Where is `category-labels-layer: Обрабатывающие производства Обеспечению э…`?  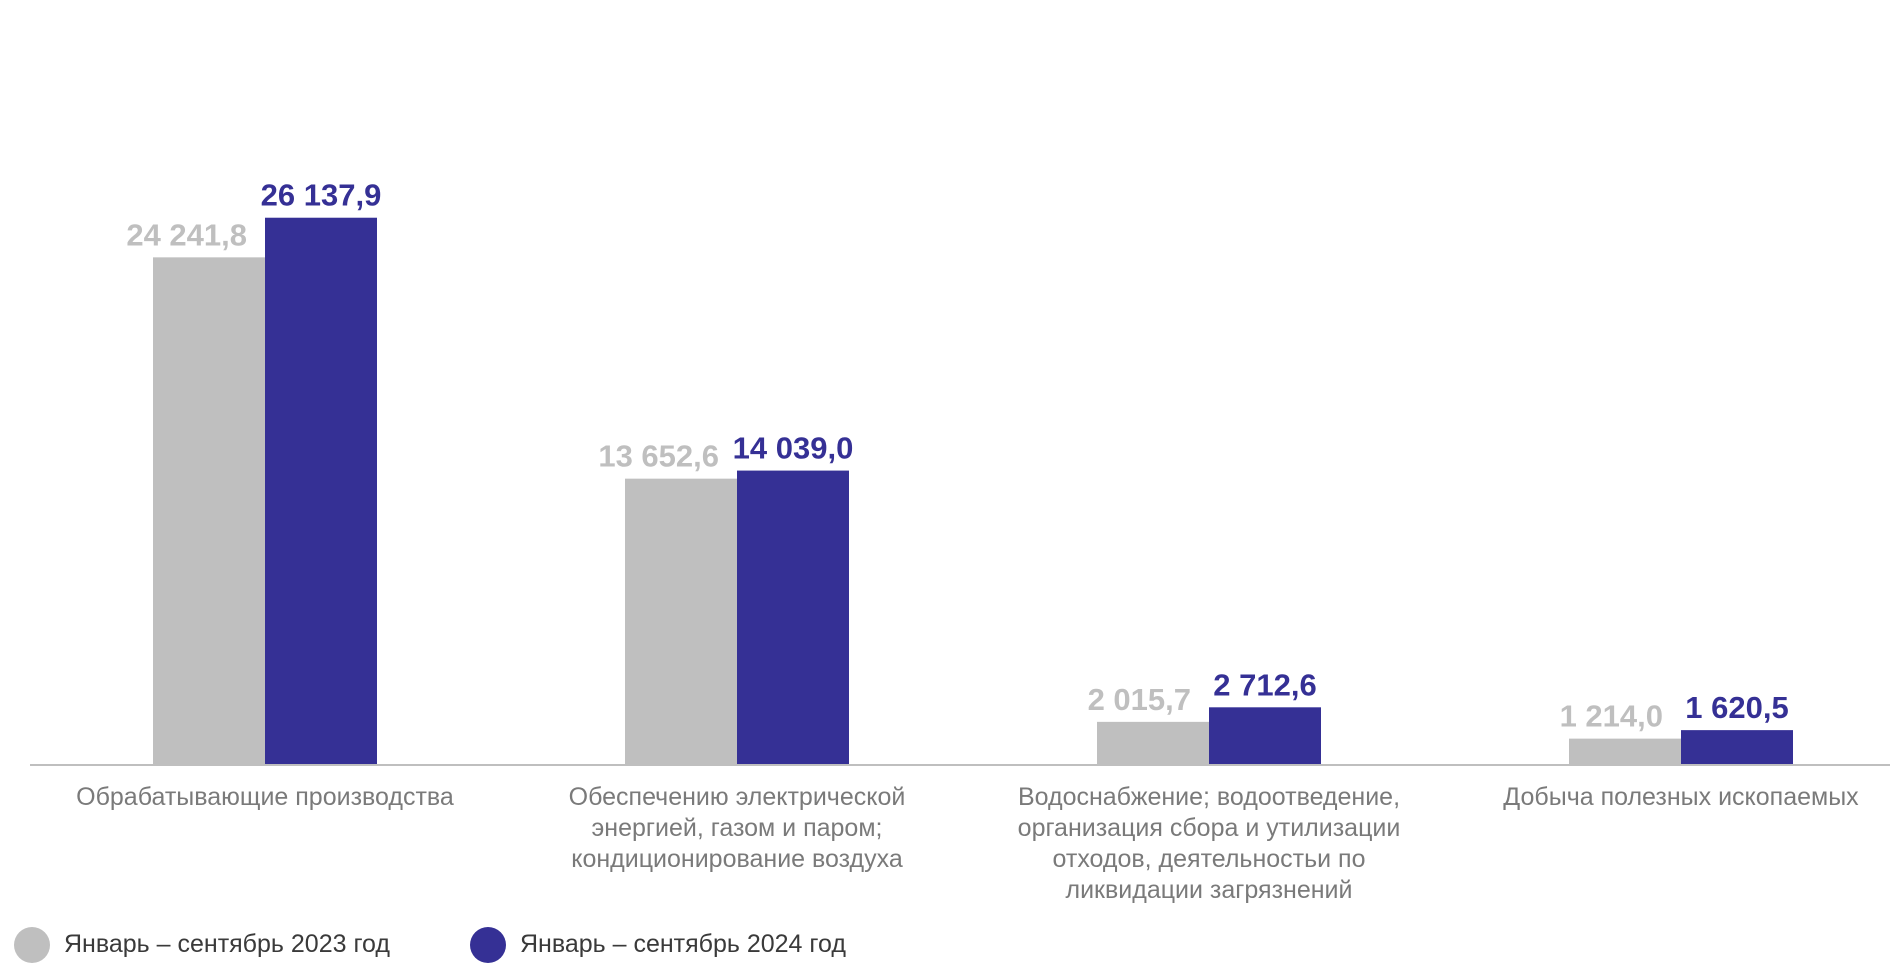 category-labels-layer: Обрабатывающие производства Обеспечению э… is located at coordinates (967, 843).